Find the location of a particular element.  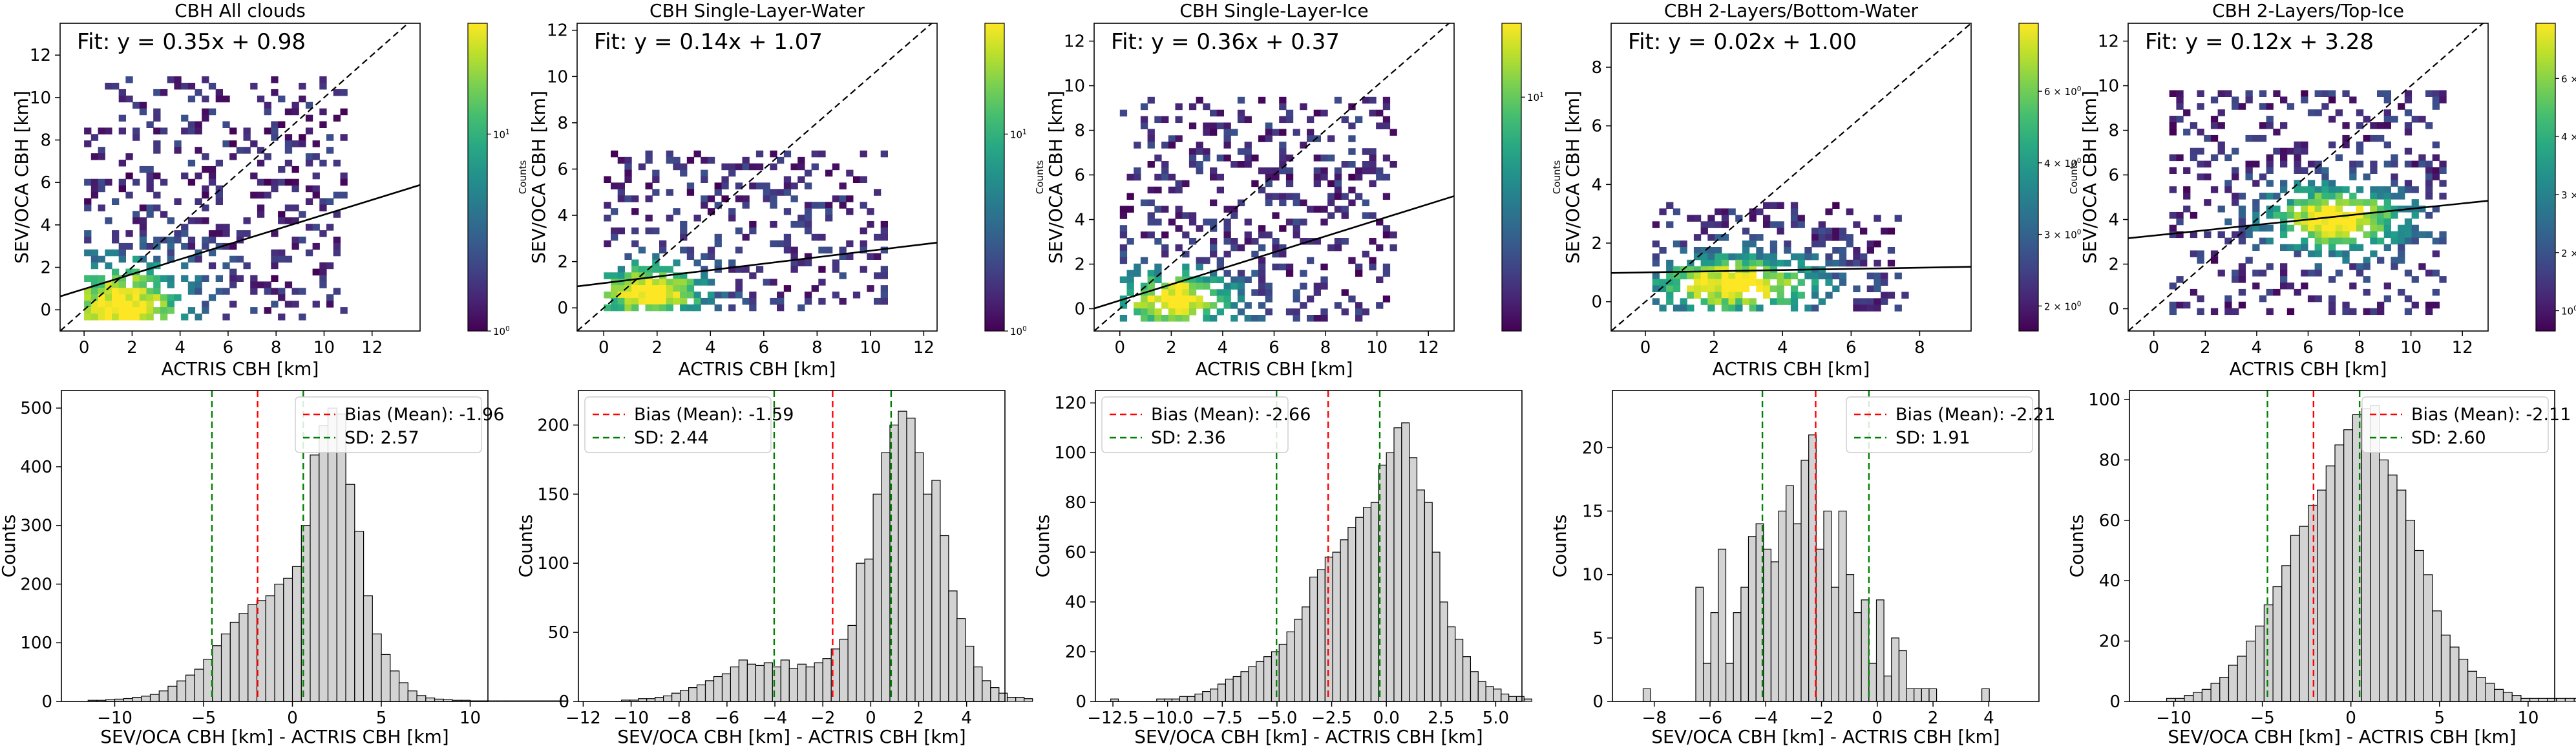

colorbar-tick-label: 100 is located at coordinates (2568, 311).